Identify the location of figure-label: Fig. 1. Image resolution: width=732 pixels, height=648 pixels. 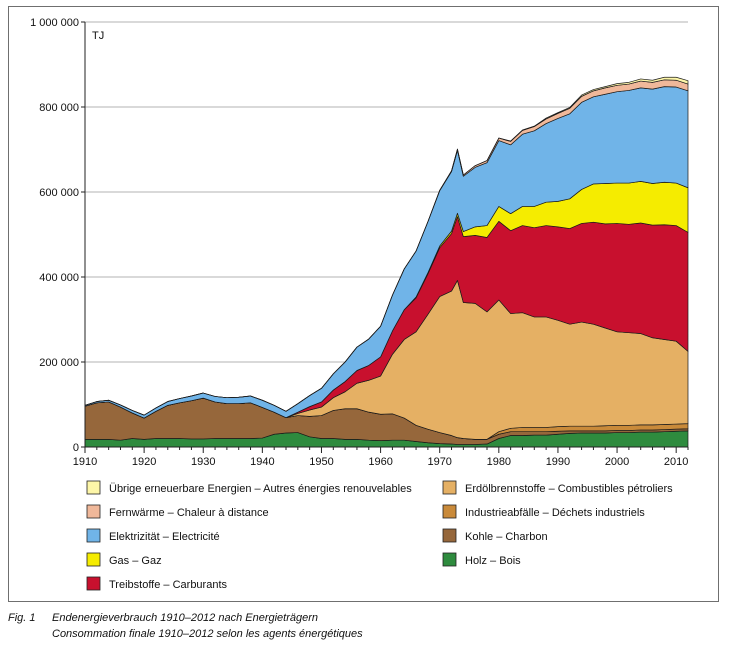
(22, 618).